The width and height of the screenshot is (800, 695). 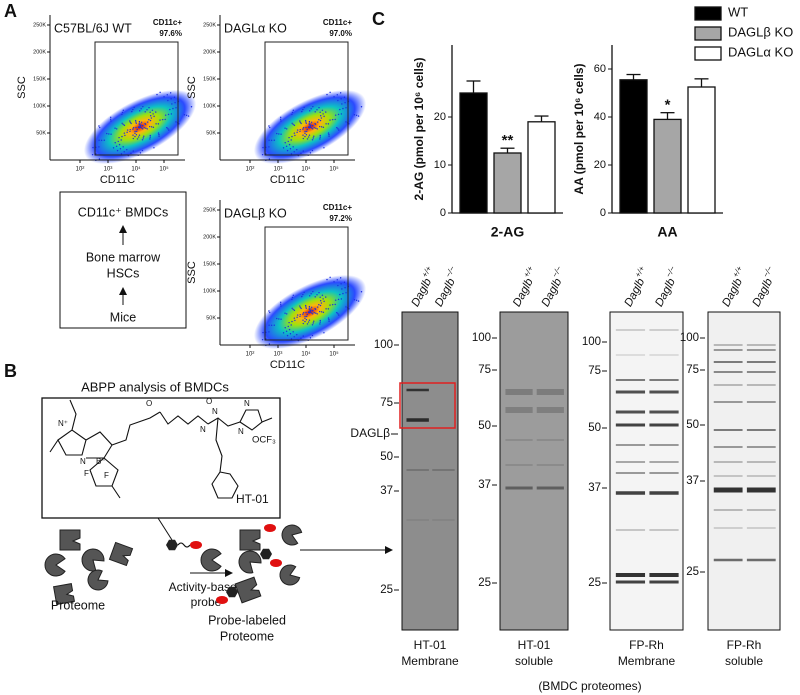 What do you see at coordinates (250, 562) in the screenshot?
I see `protein` at bounding box center [250, 562].